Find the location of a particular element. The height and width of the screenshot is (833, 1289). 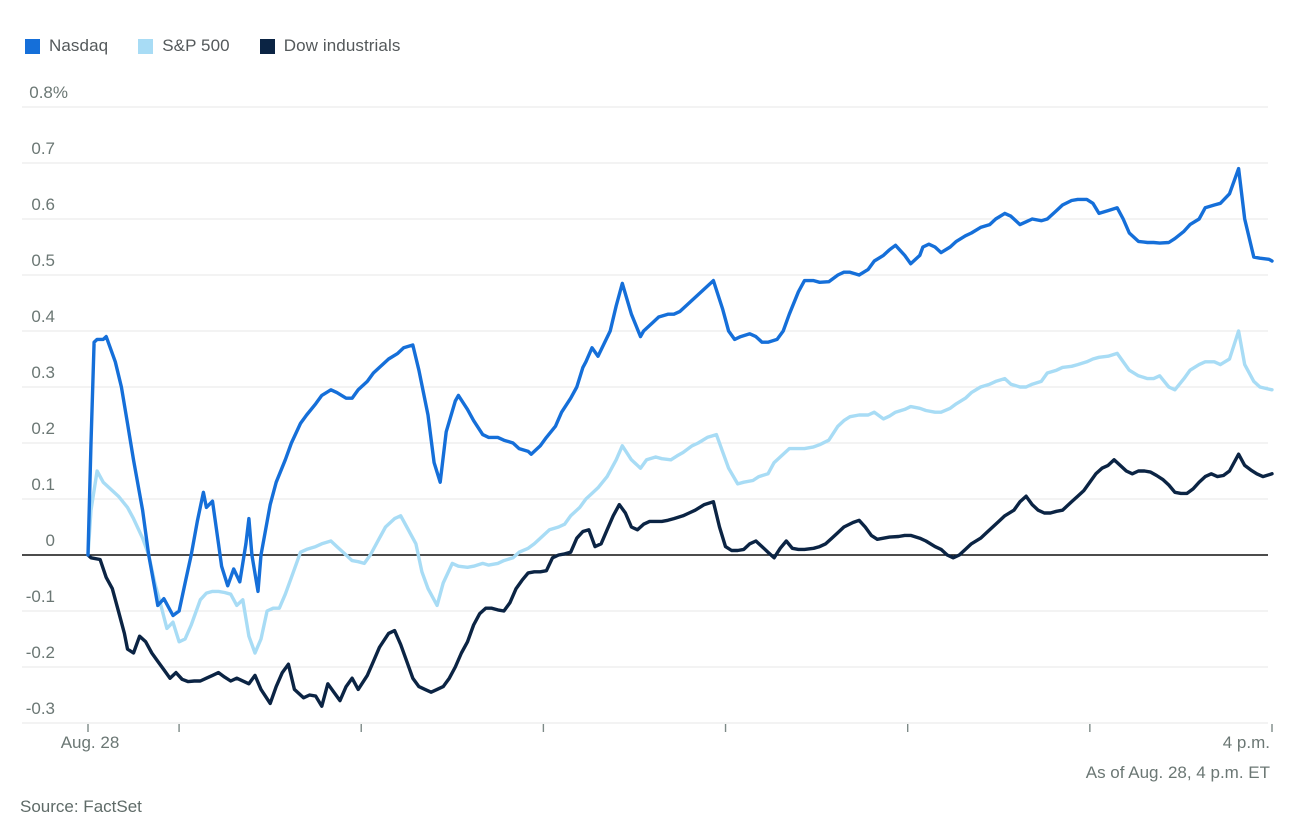

x-axis-label-start: Aug. 28 is located at coordinates (90, 742).